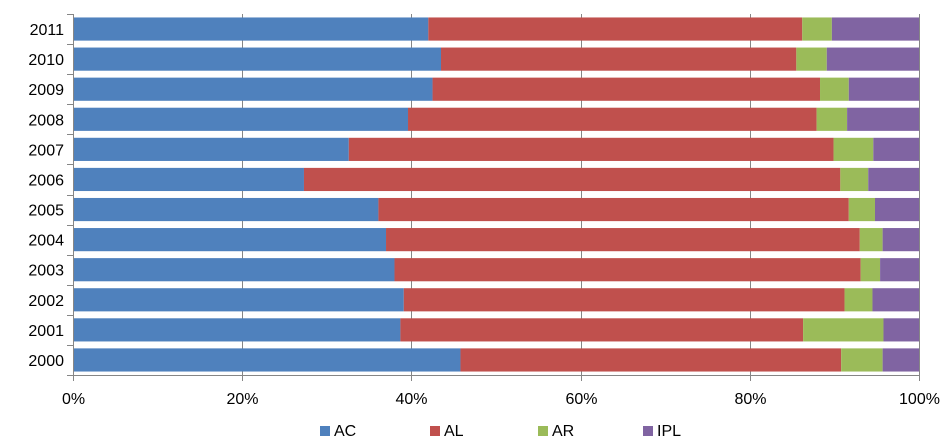 The height and width of the screenshot is (448, 945). What do you see at coordinates (73, 399) in the screenshot?
I see `x-tick-label: 0%` at bounding box center [73, 399].